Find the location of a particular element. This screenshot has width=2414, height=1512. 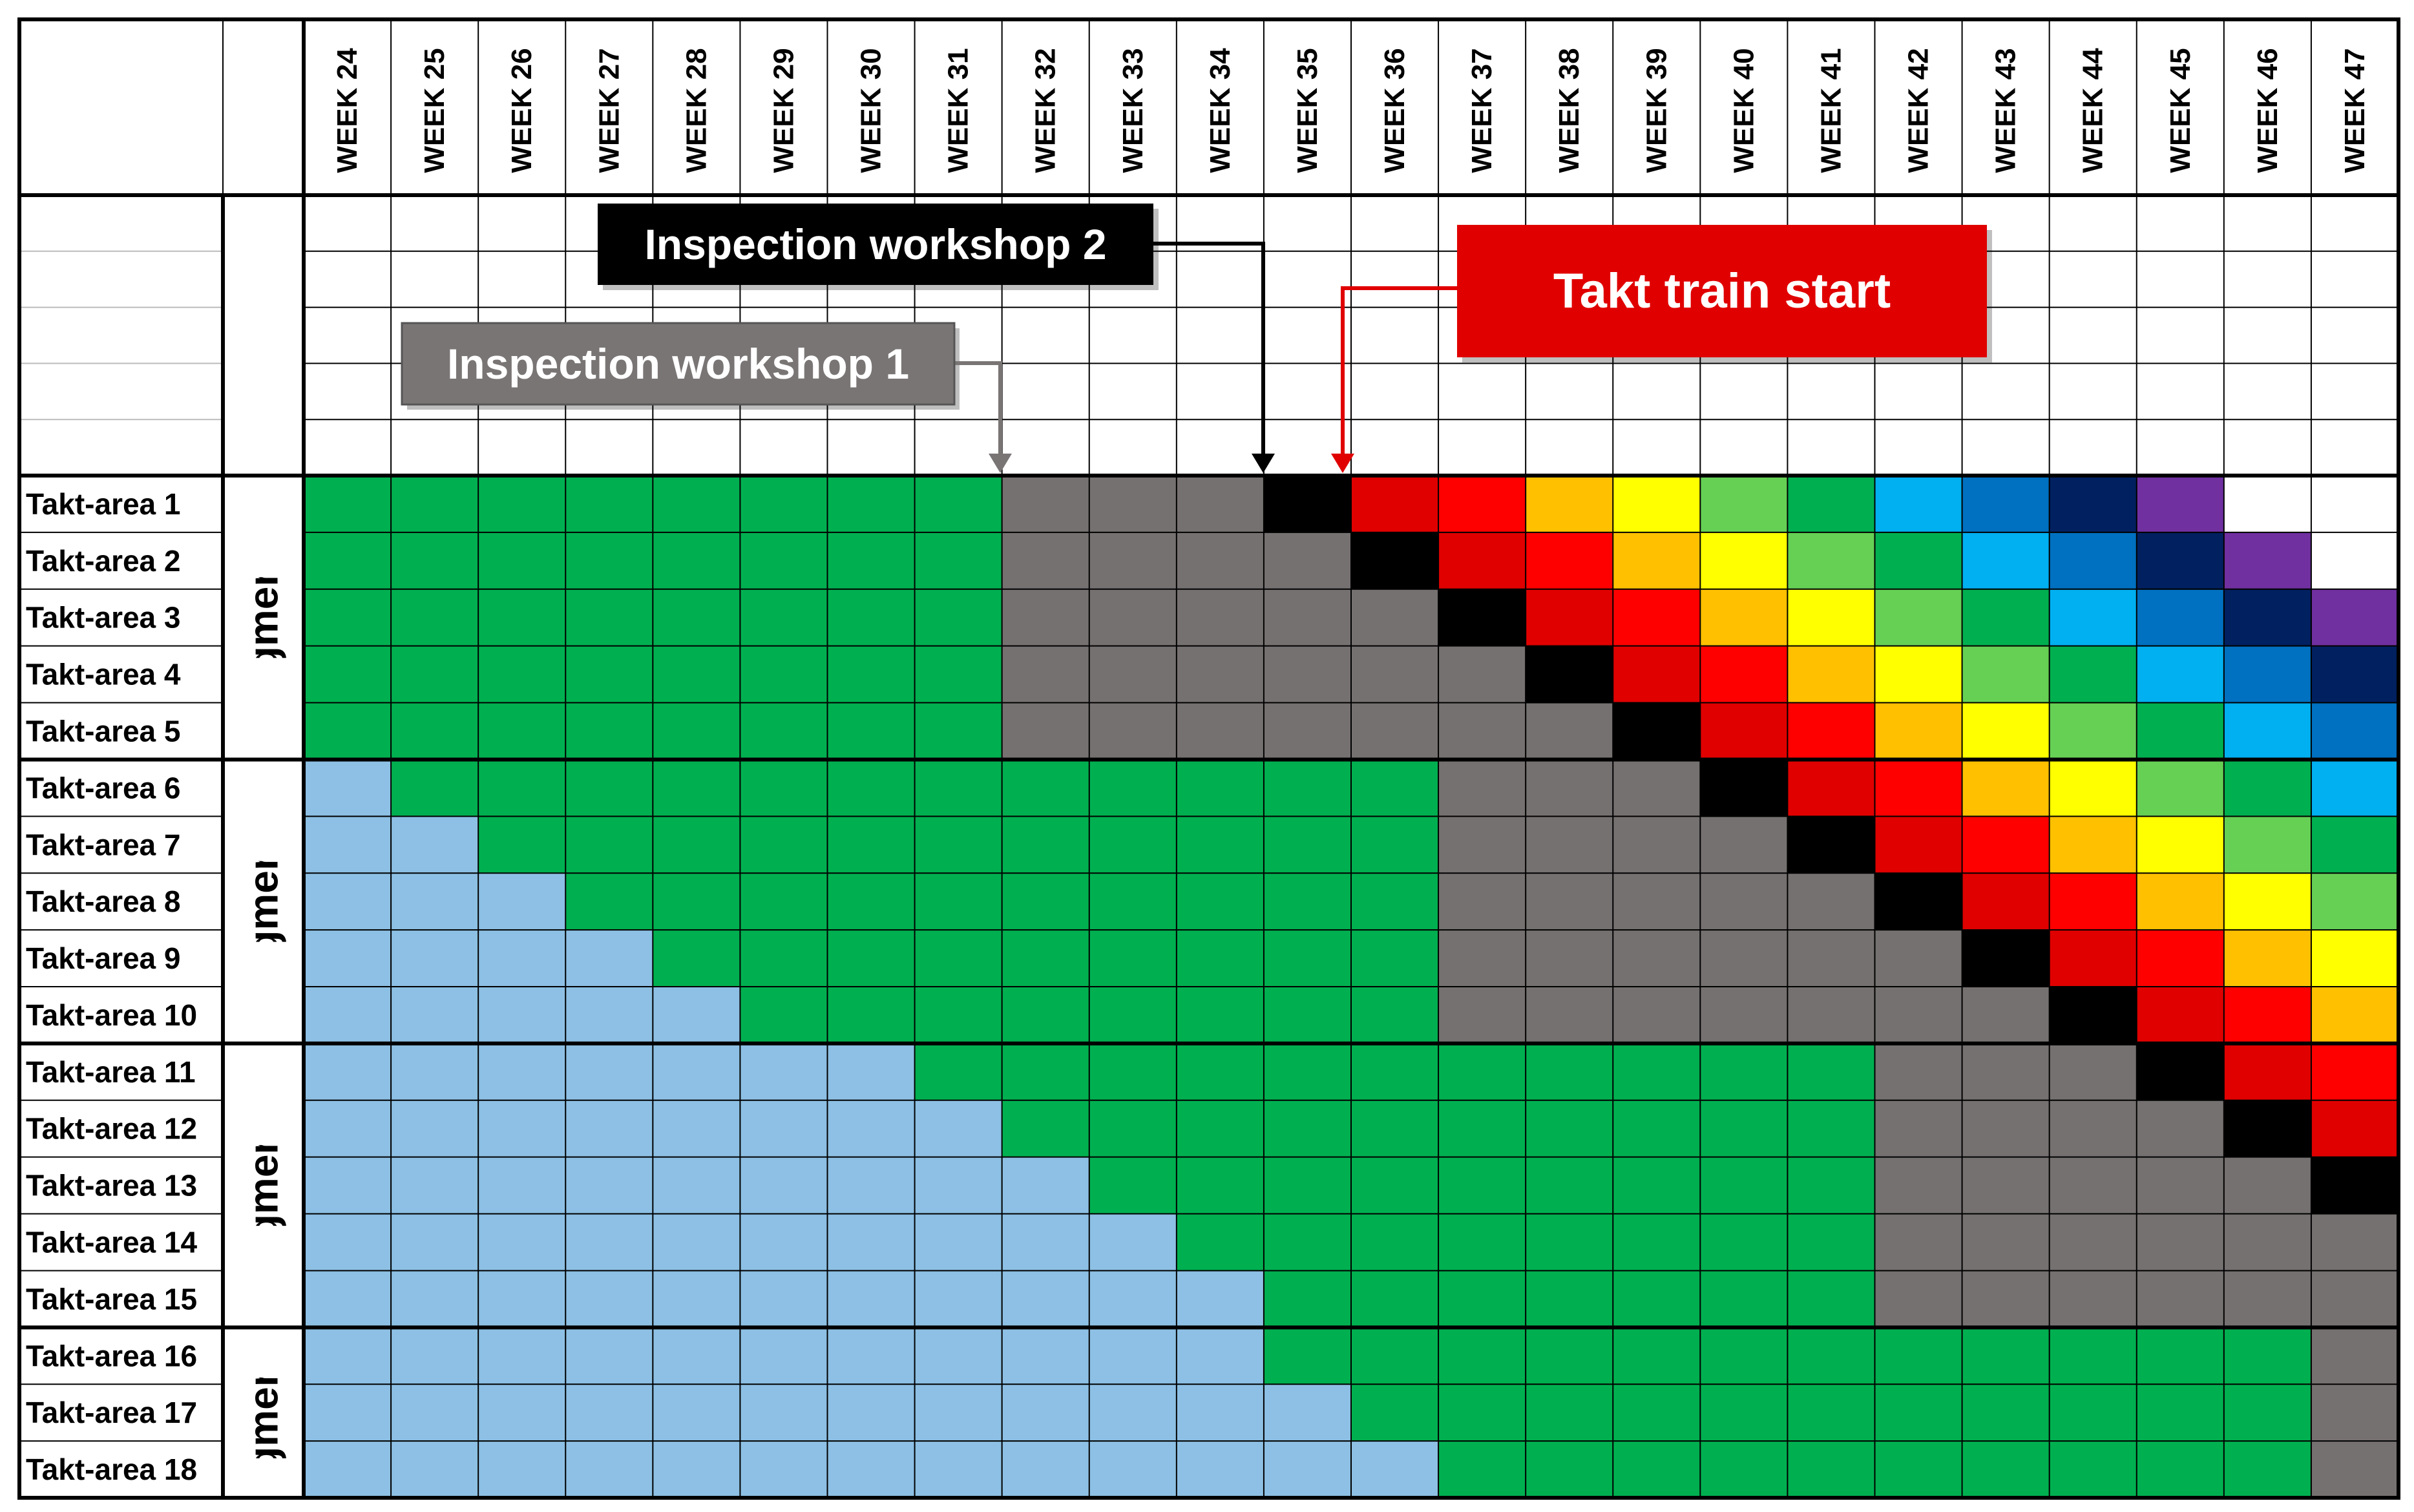

week-label: WEEK 42 is located at coordinates (1919, 110).